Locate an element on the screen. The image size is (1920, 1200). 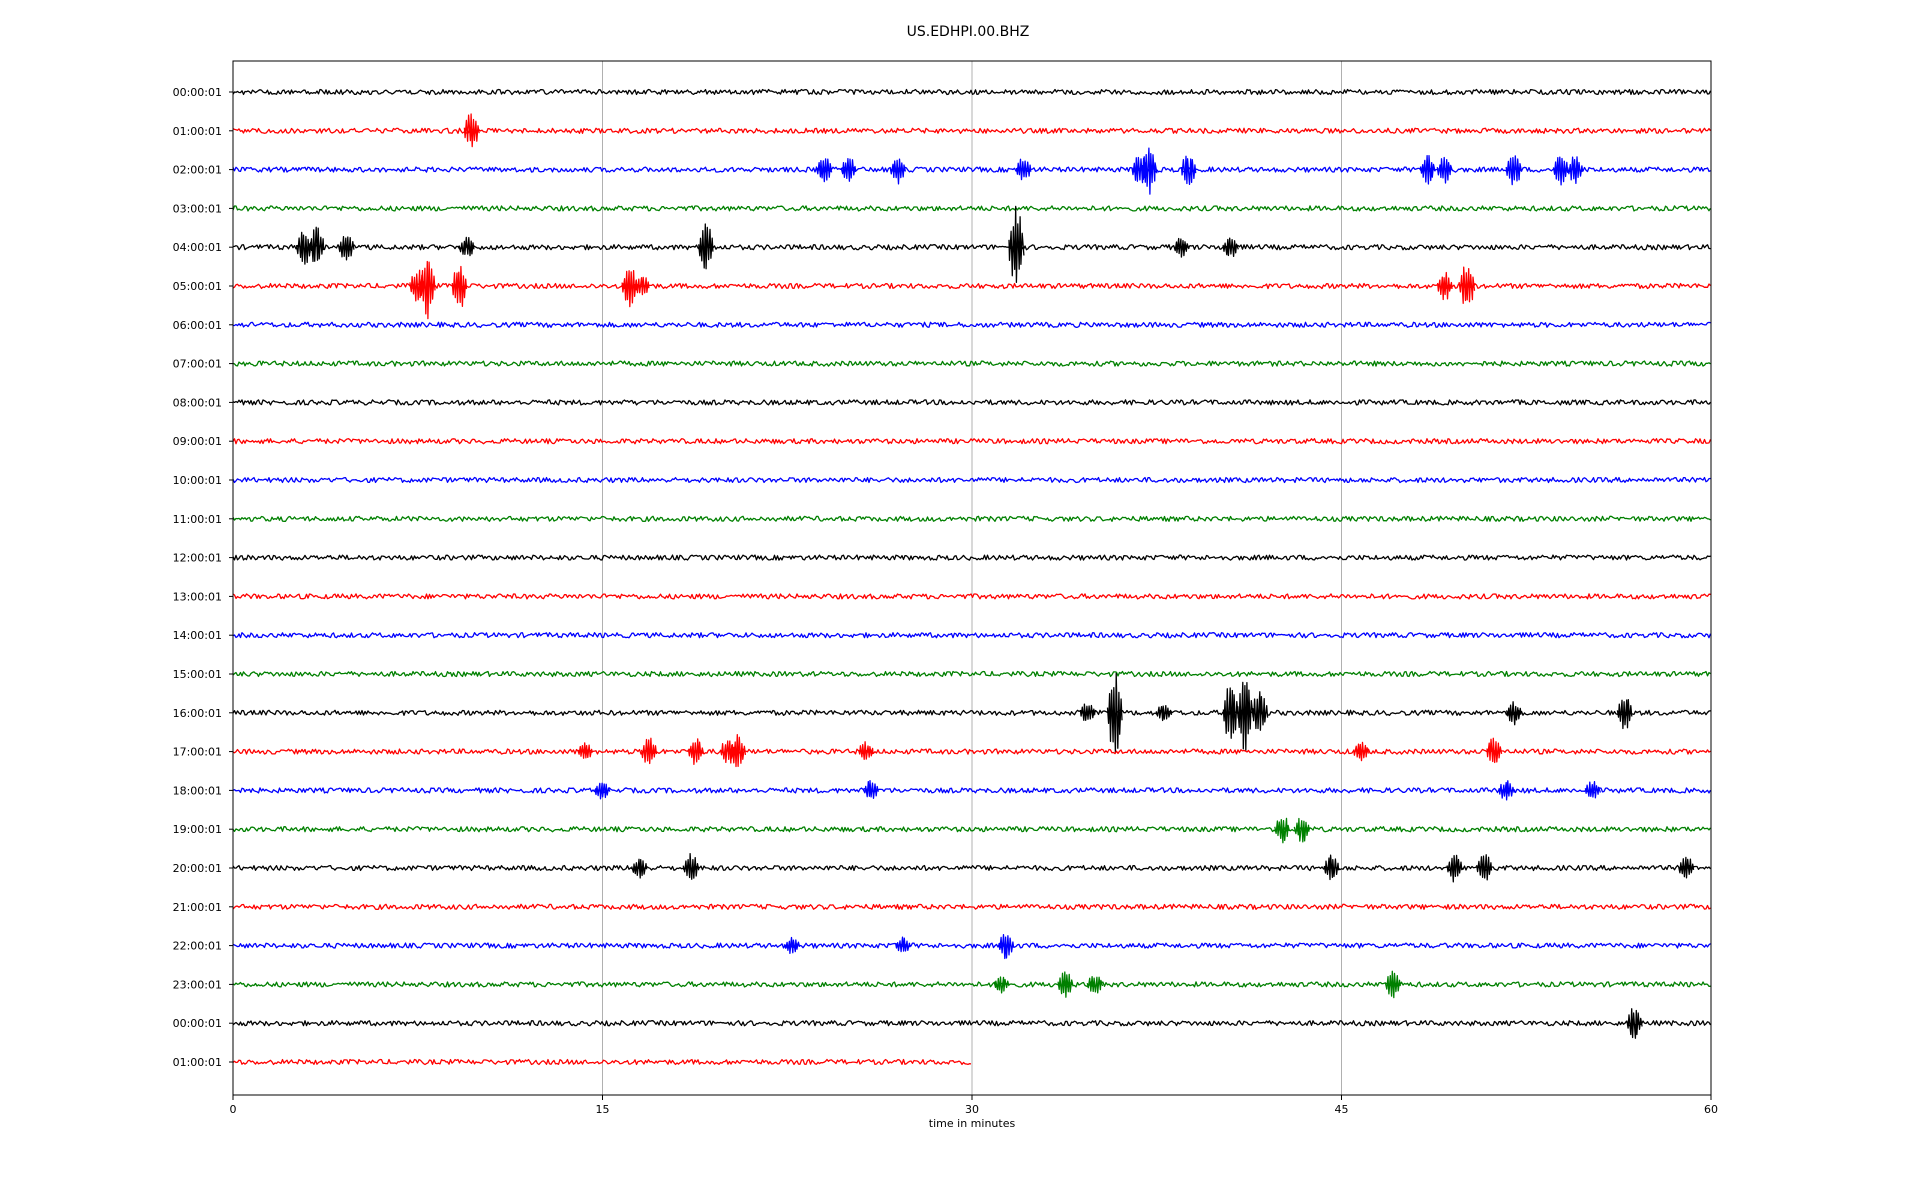
row-label-19: 19:00:01 is located at coordinates (197, 829).